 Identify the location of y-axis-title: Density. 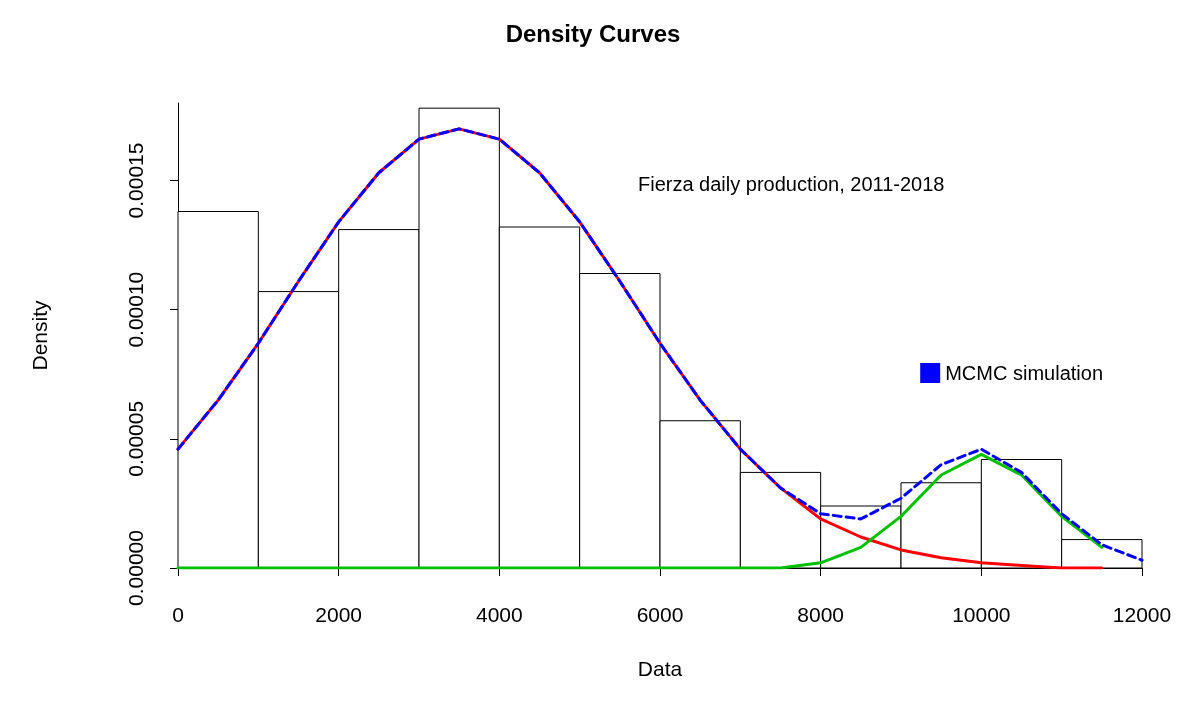
(39, 335).